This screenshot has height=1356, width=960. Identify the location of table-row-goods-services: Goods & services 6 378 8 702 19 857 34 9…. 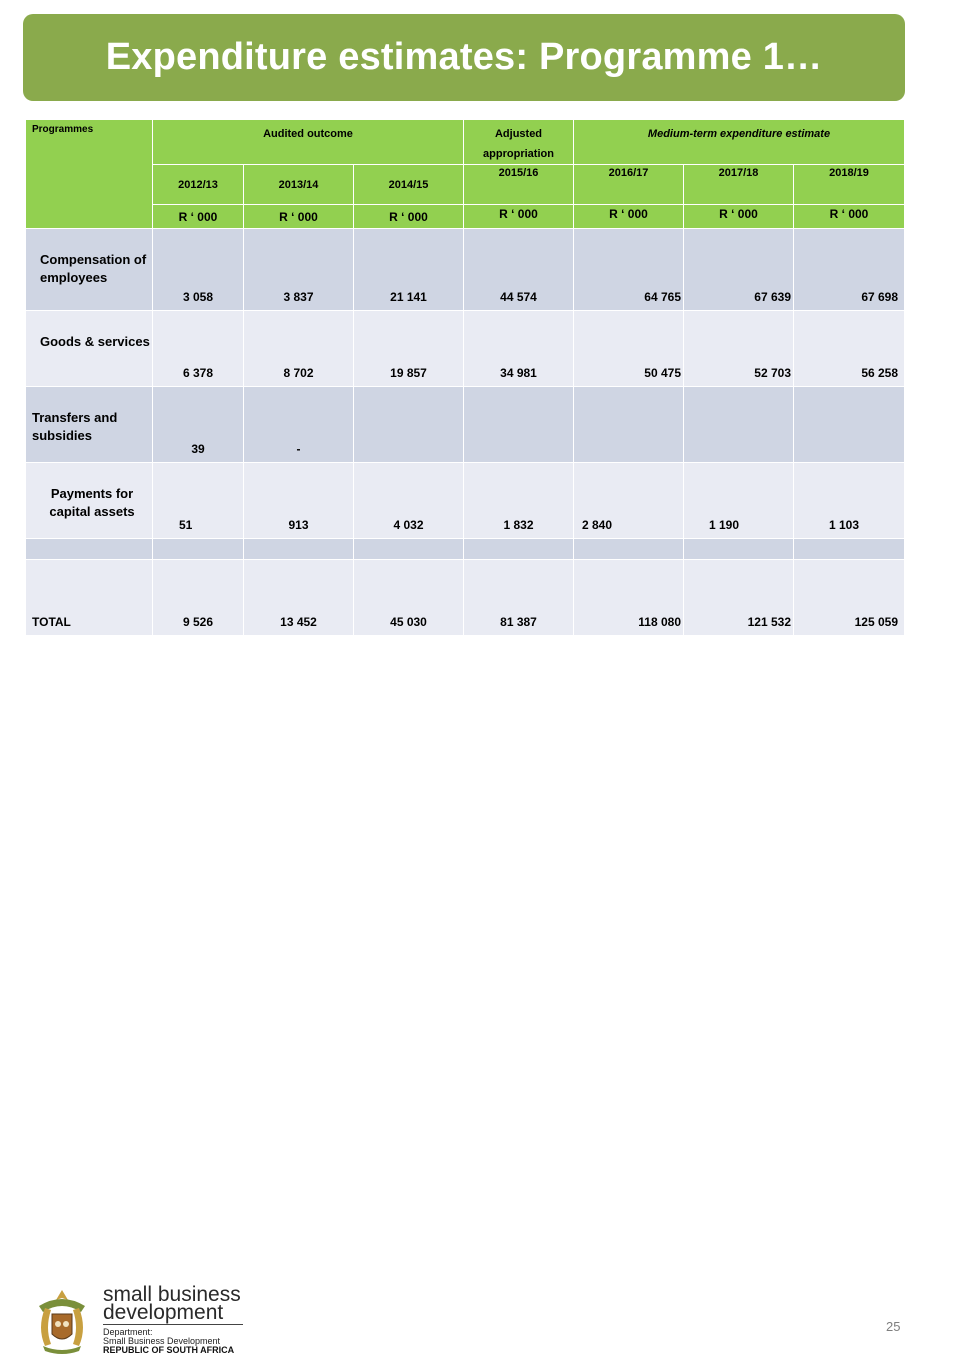
(465, 348).